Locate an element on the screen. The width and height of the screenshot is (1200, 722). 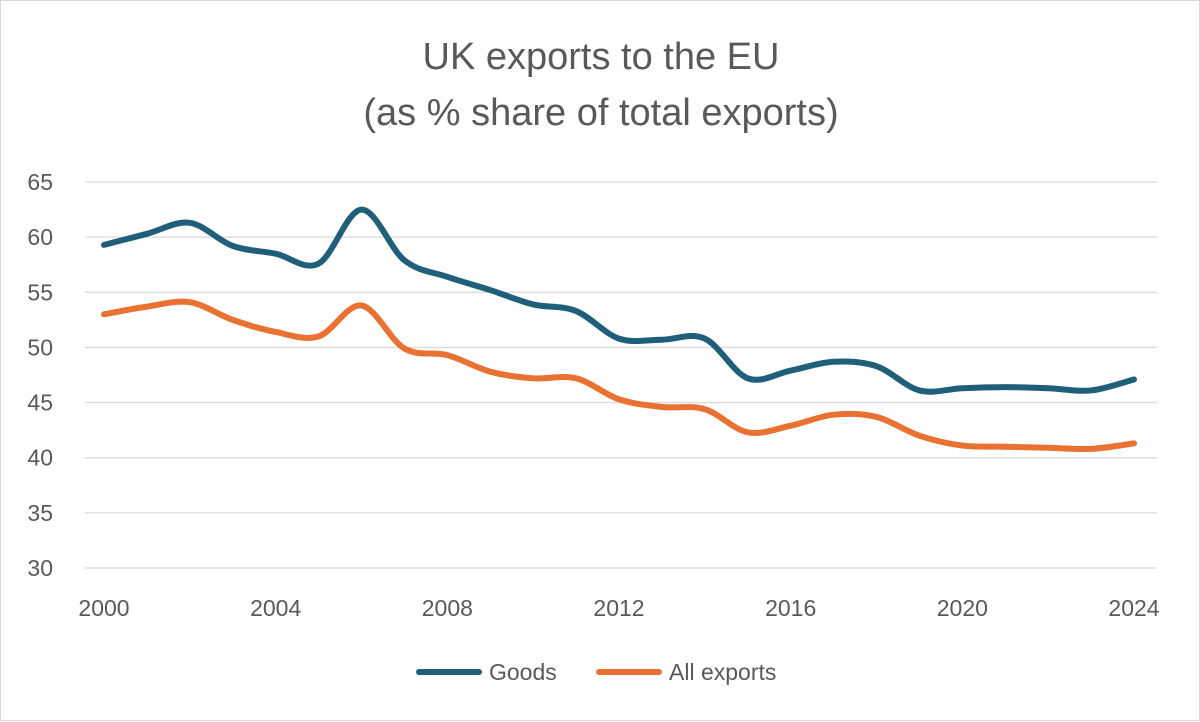
x-tick-label: 2000 is located at coordinates (103, 608).